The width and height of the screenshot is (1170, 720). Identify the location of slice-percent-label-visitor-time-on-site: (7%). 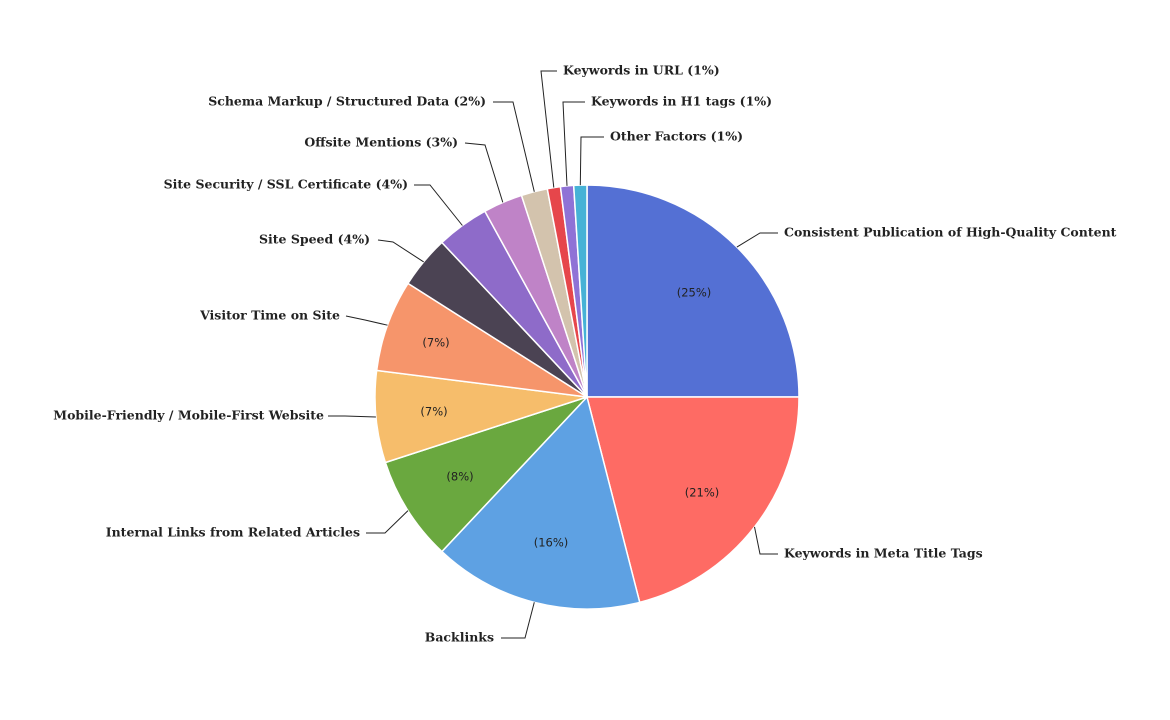
(435, 343).